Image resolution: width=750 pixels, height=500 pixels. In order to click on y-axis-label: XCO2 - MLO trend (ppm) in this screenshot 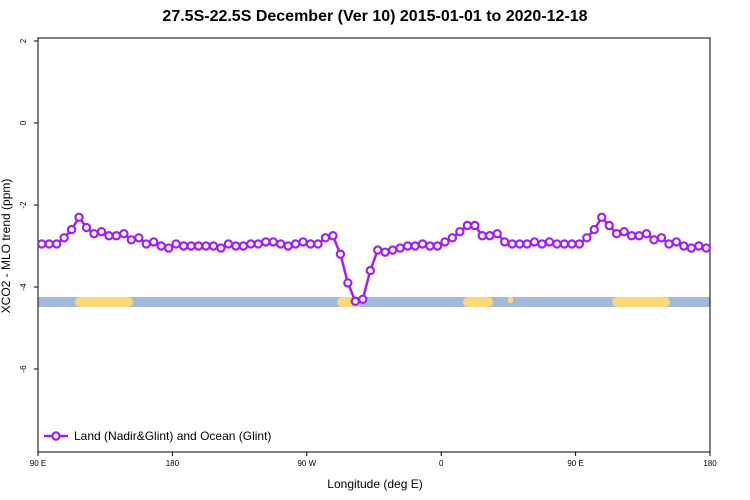, I will do `click(6, 246)`.